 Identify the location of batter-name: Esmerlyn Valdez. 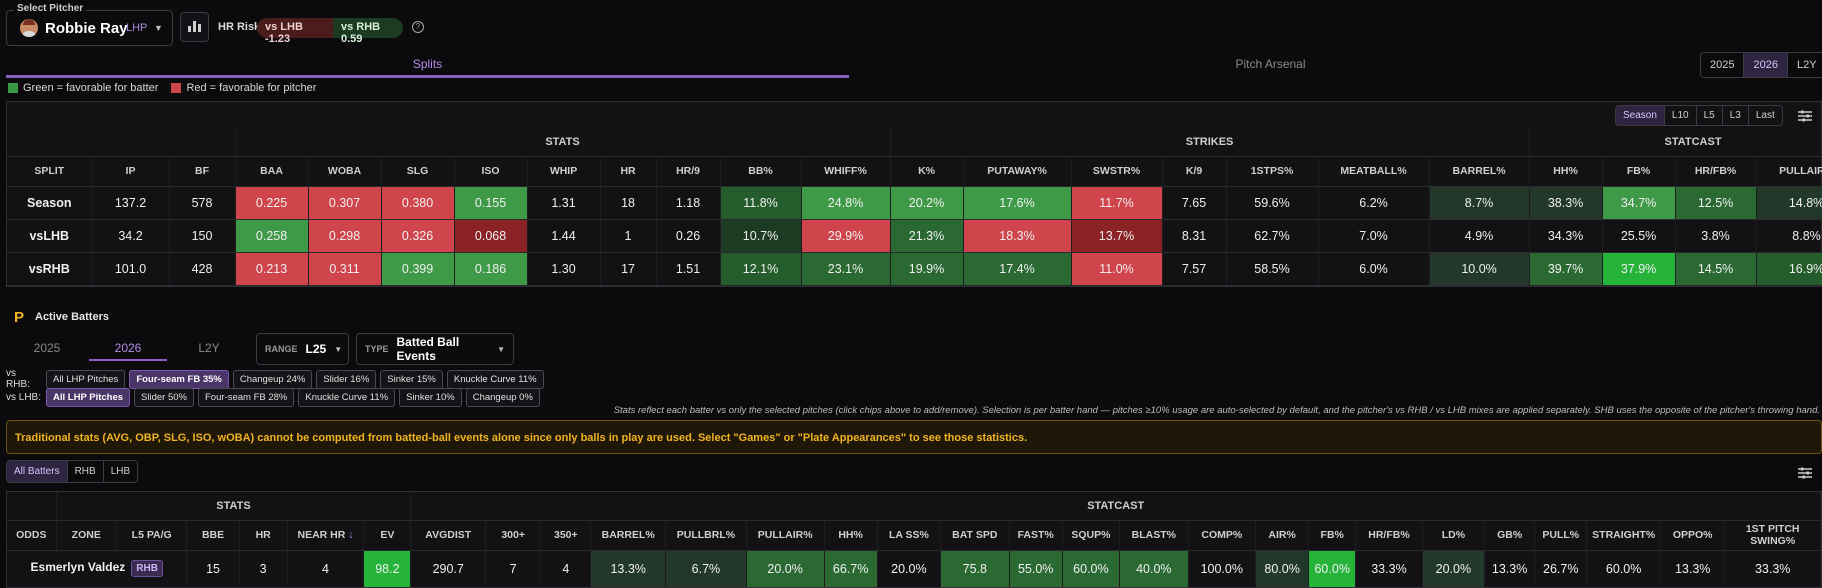
(78, 567).